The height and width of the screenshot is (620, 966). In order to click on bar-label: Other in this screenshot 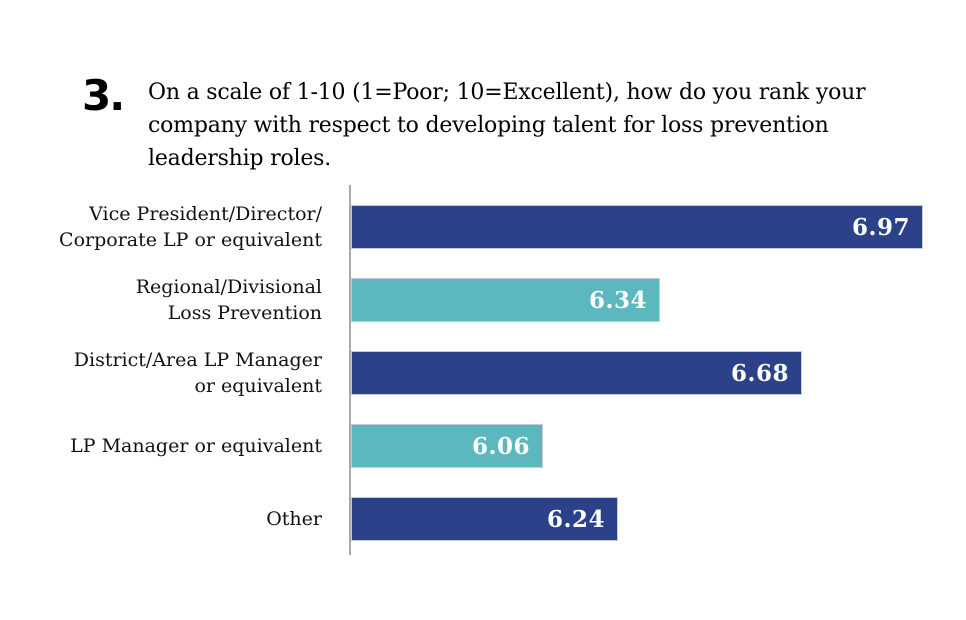, I will do `click(294, 519)`.